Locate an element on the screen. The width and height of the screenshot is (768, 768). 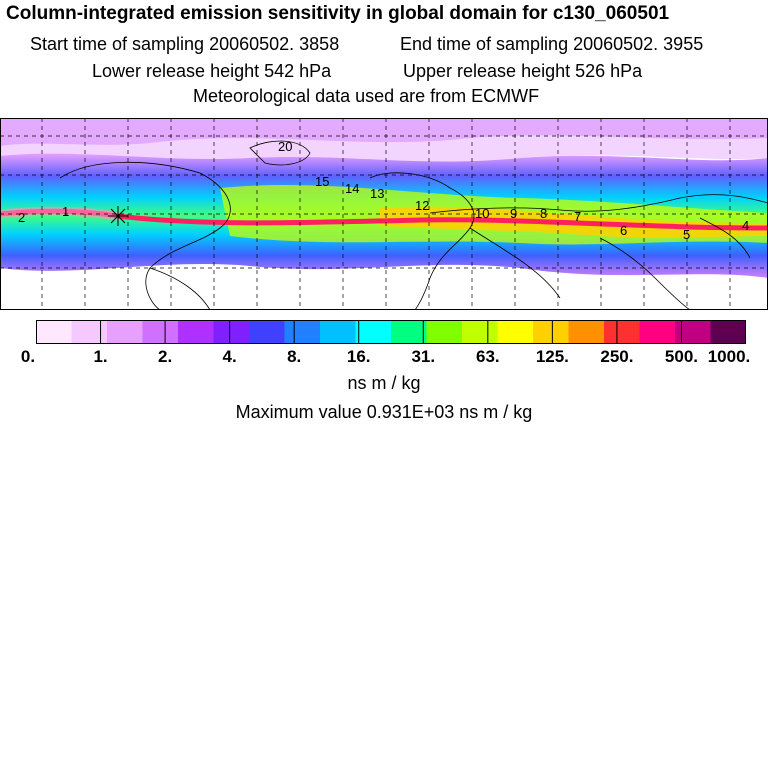
contour-label: 15 is located at coordinates (322, 181).